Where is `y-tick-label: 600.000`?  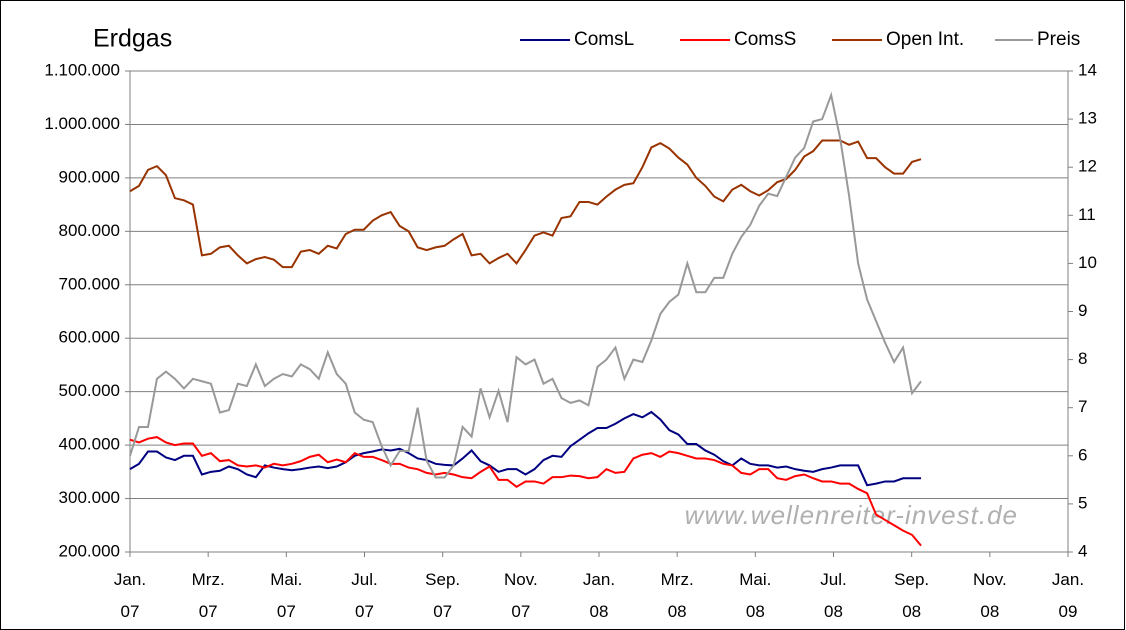
y-tick-label: 600.000 is located at coordinates (89, 337).